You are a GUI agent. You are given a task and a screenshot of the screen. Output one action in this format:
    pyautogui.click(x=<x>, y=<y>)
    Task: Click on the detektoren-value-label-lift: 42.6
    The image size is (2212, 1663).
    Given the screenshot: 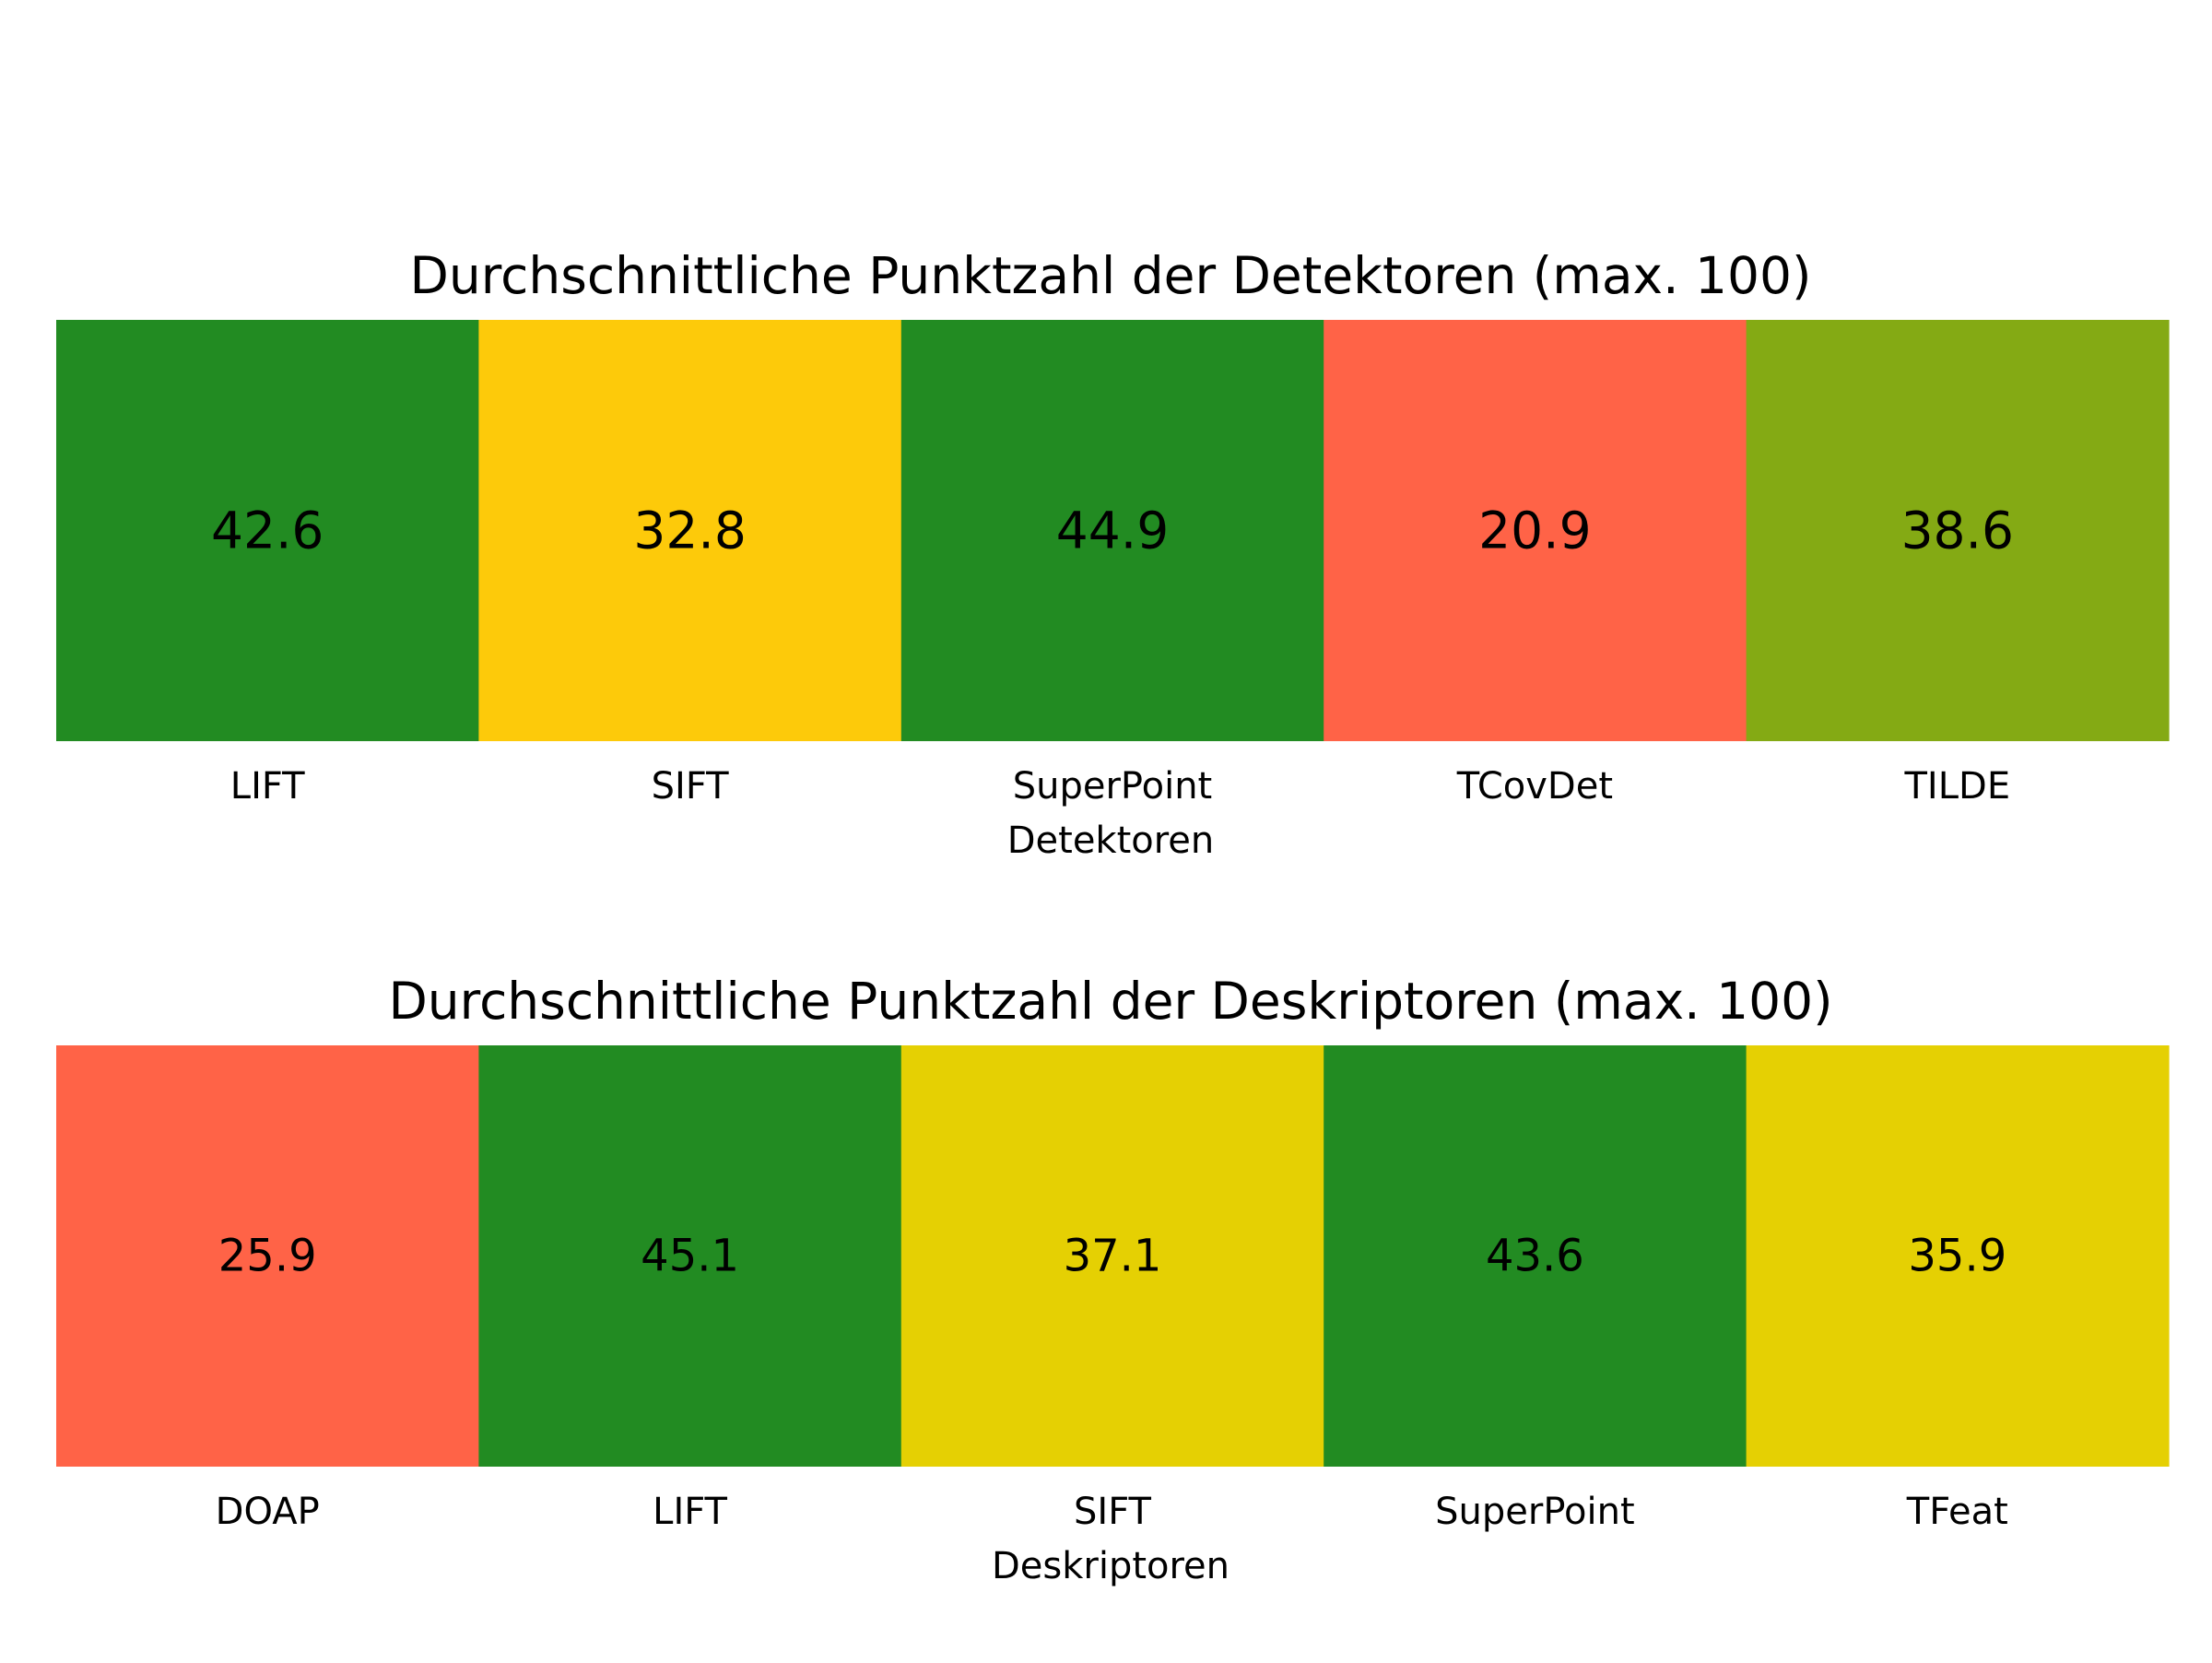 What is the action you would take?
    pyautogui.click(x=267, y=530)
    